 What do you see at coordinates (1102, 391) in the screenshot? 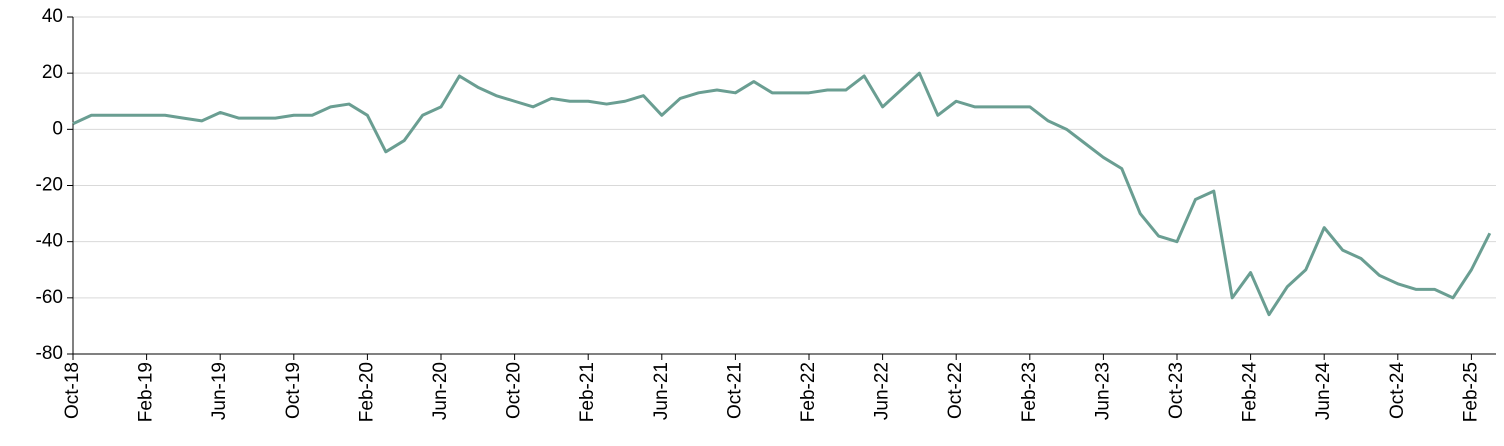
I see `x-tick-label: Jun-23` at bounding box center [1102, 391].